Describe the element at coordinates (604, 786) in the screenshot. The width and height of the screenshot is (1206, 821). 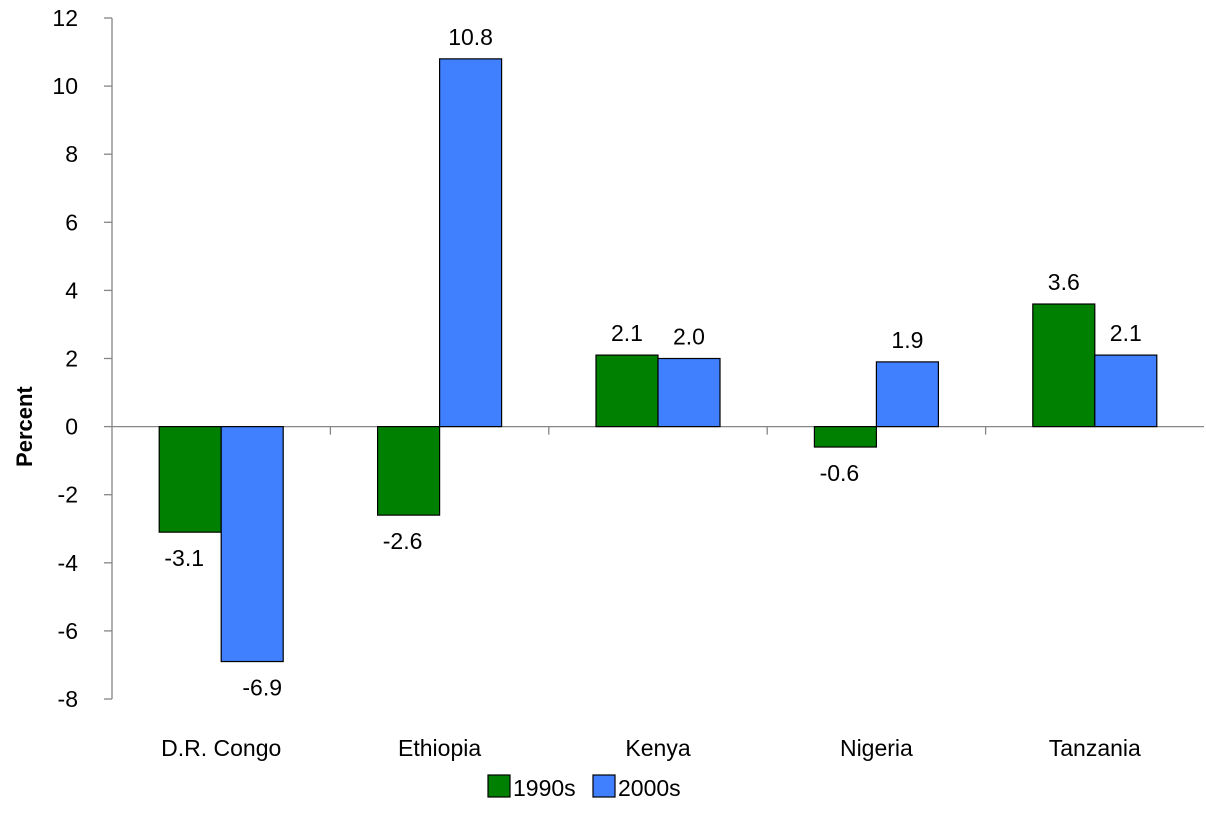
I see `legend-swatch-2000s` at that location.